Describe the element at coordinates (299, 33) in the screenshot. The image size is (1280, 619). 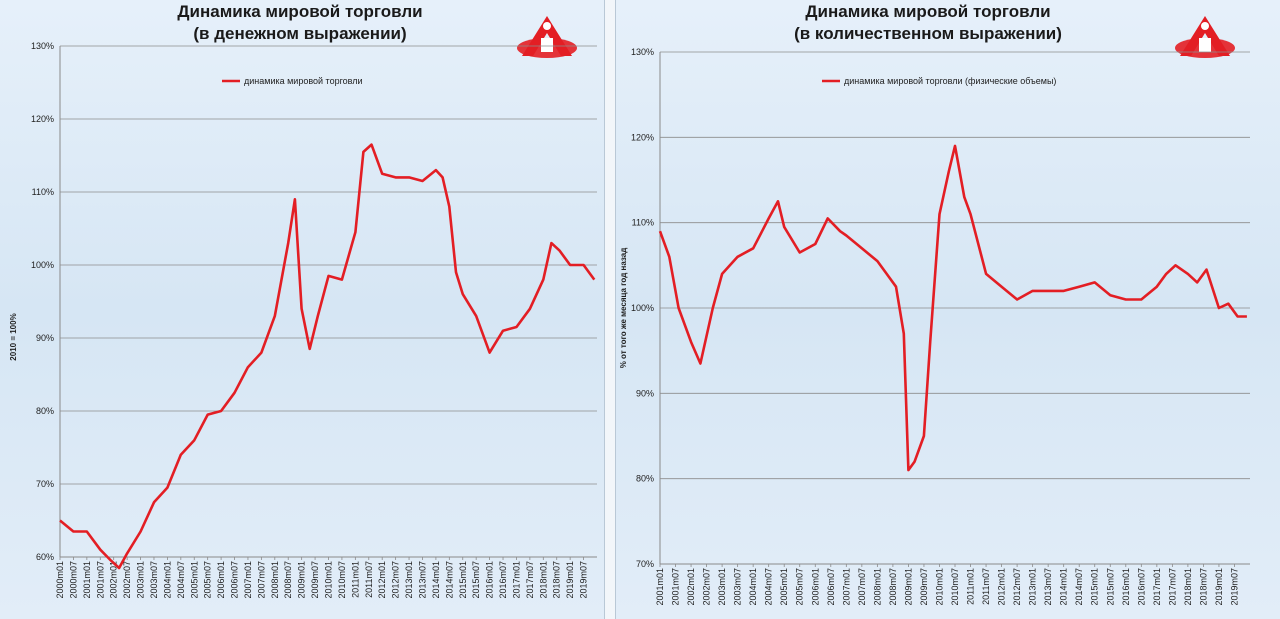
I see `chart-subtitle: (в денежном выражении)` at that location.